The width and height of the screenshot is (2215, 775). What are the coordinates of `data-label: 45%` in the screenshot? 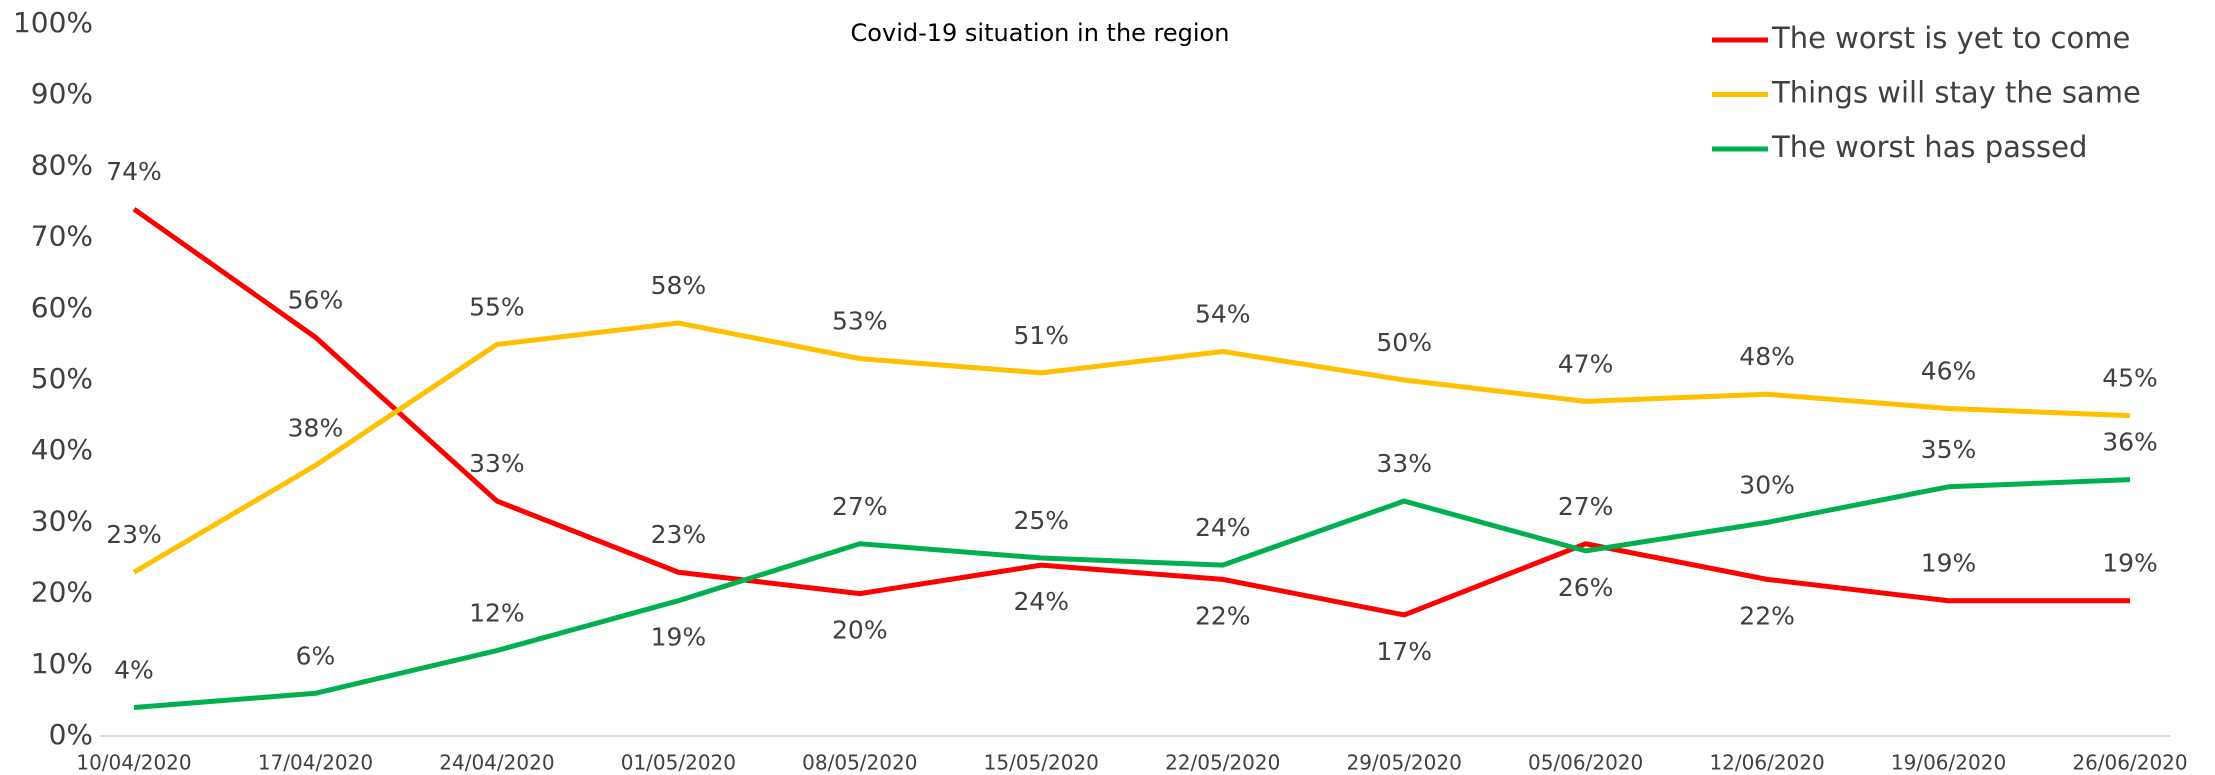 It's located at (2130, 378).